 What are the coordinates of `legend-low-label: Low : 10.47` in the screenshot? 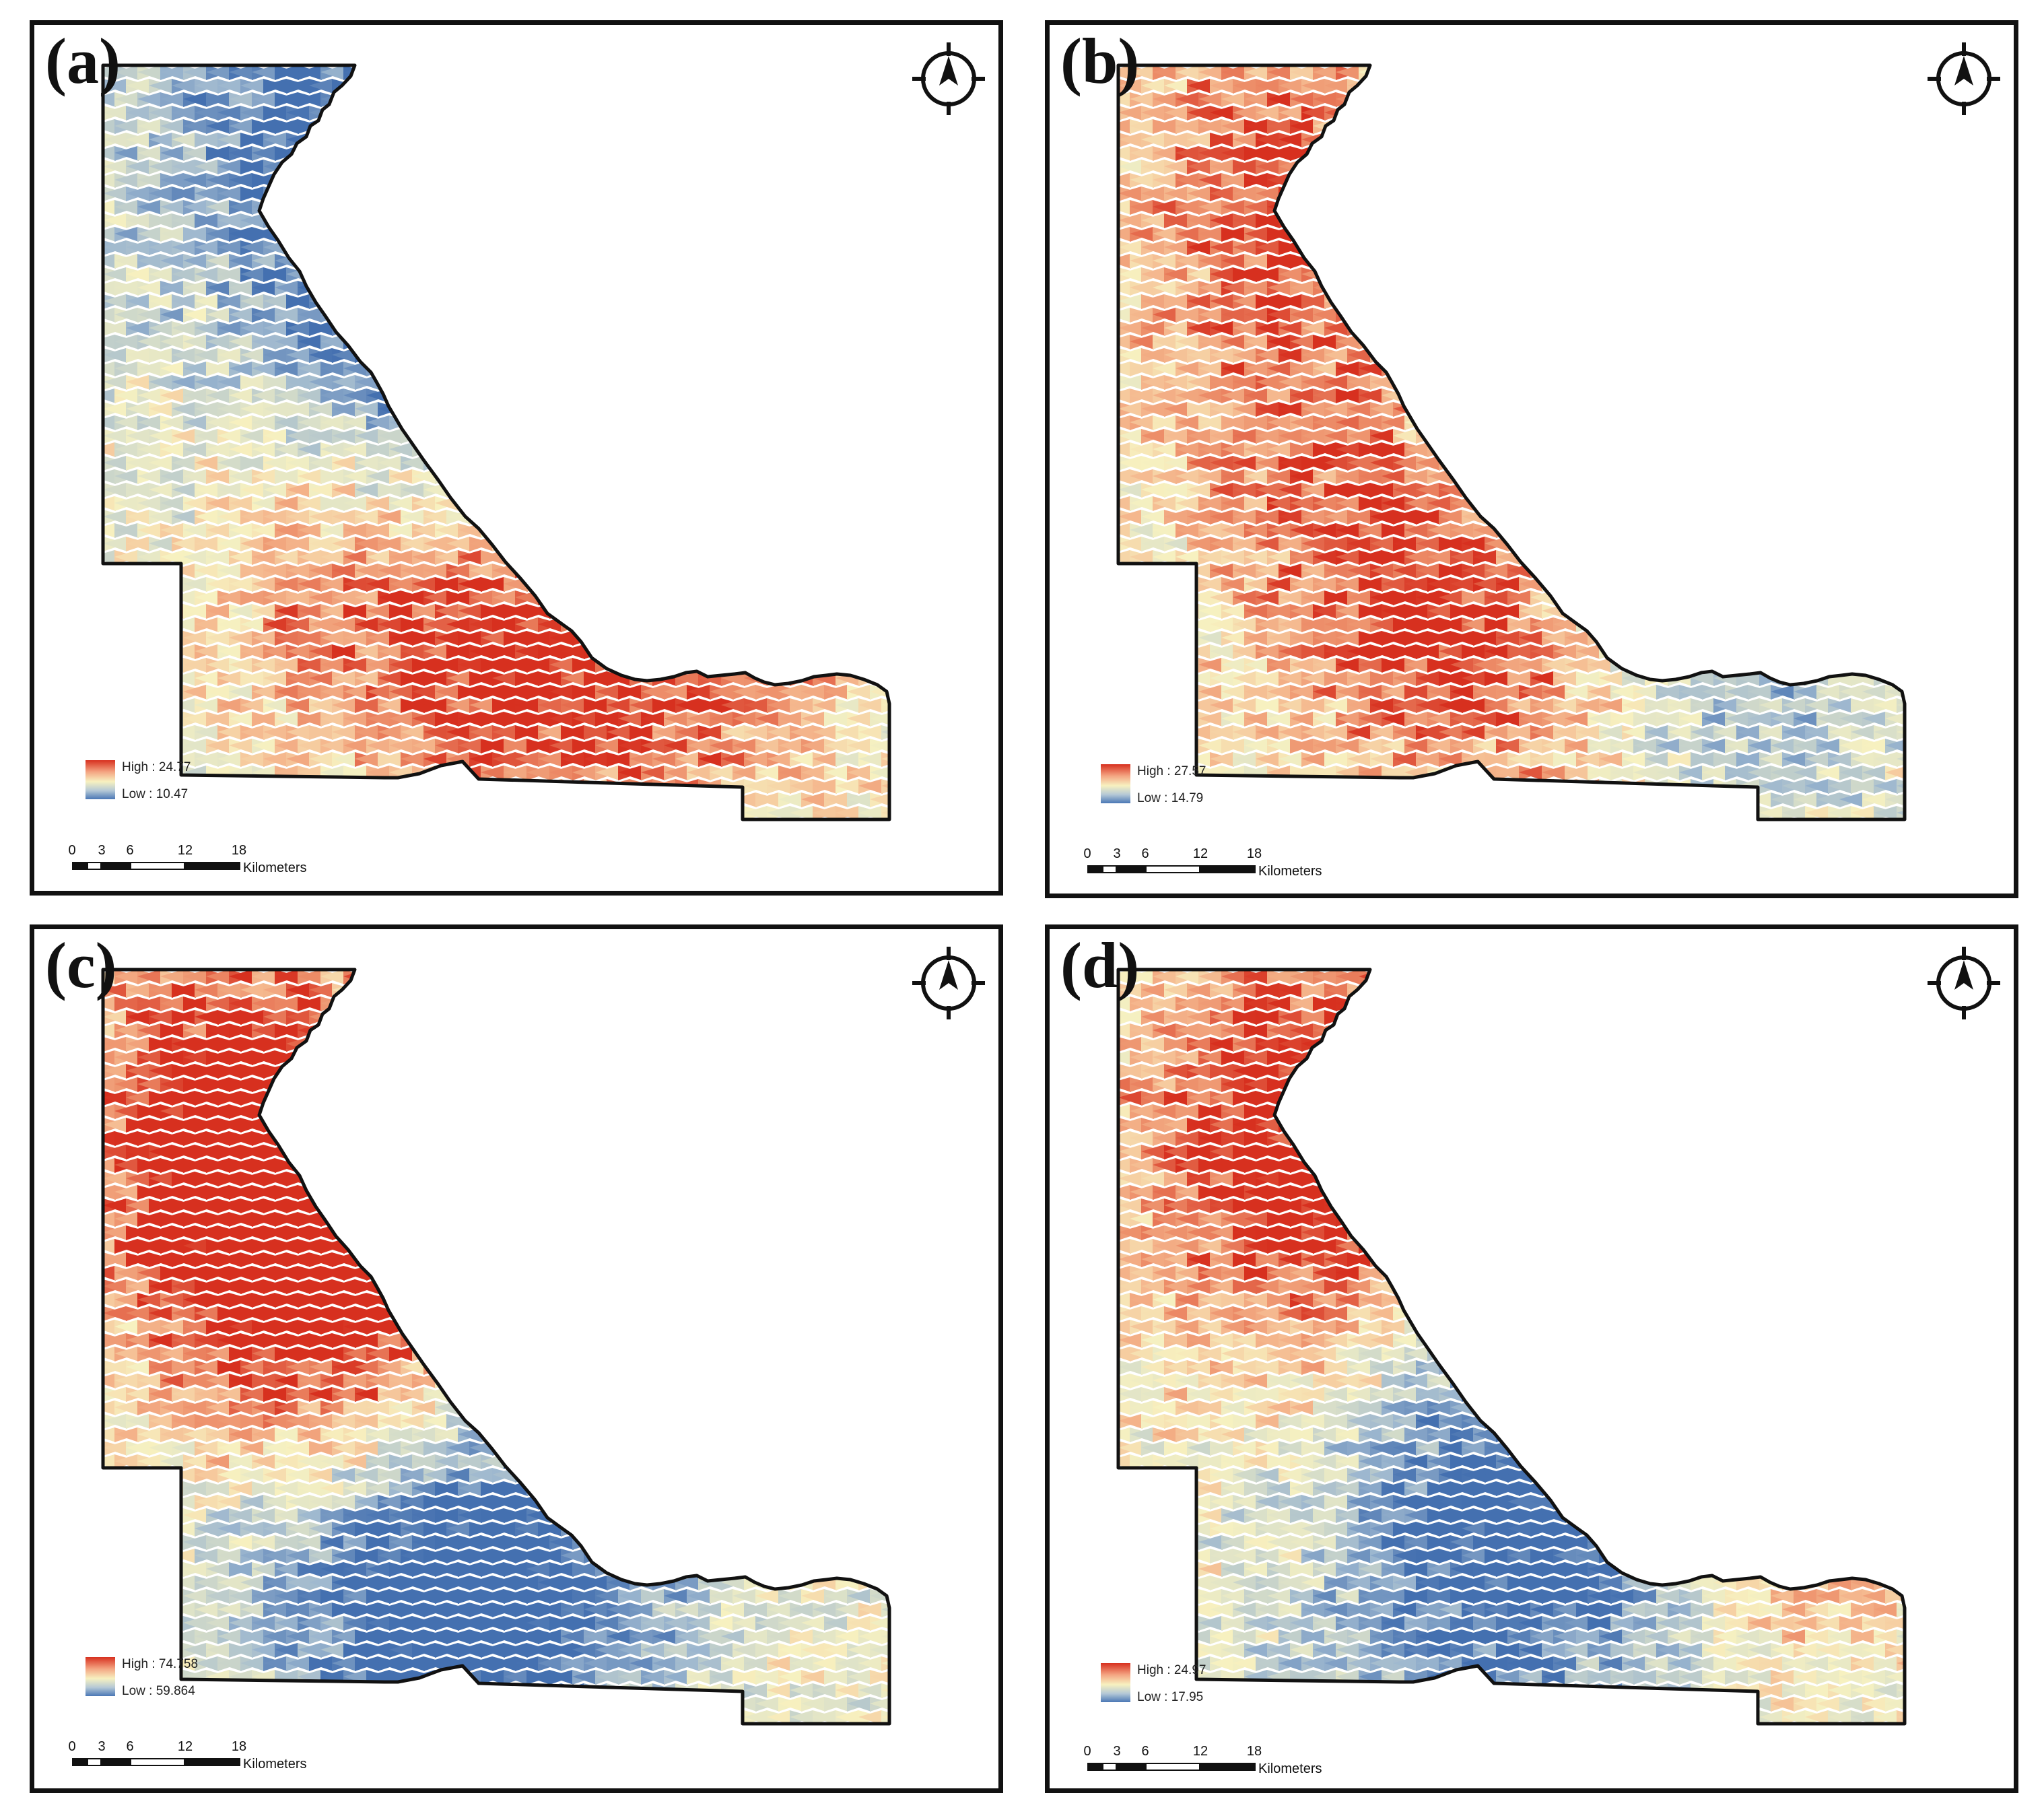 It's located at (155, 795).